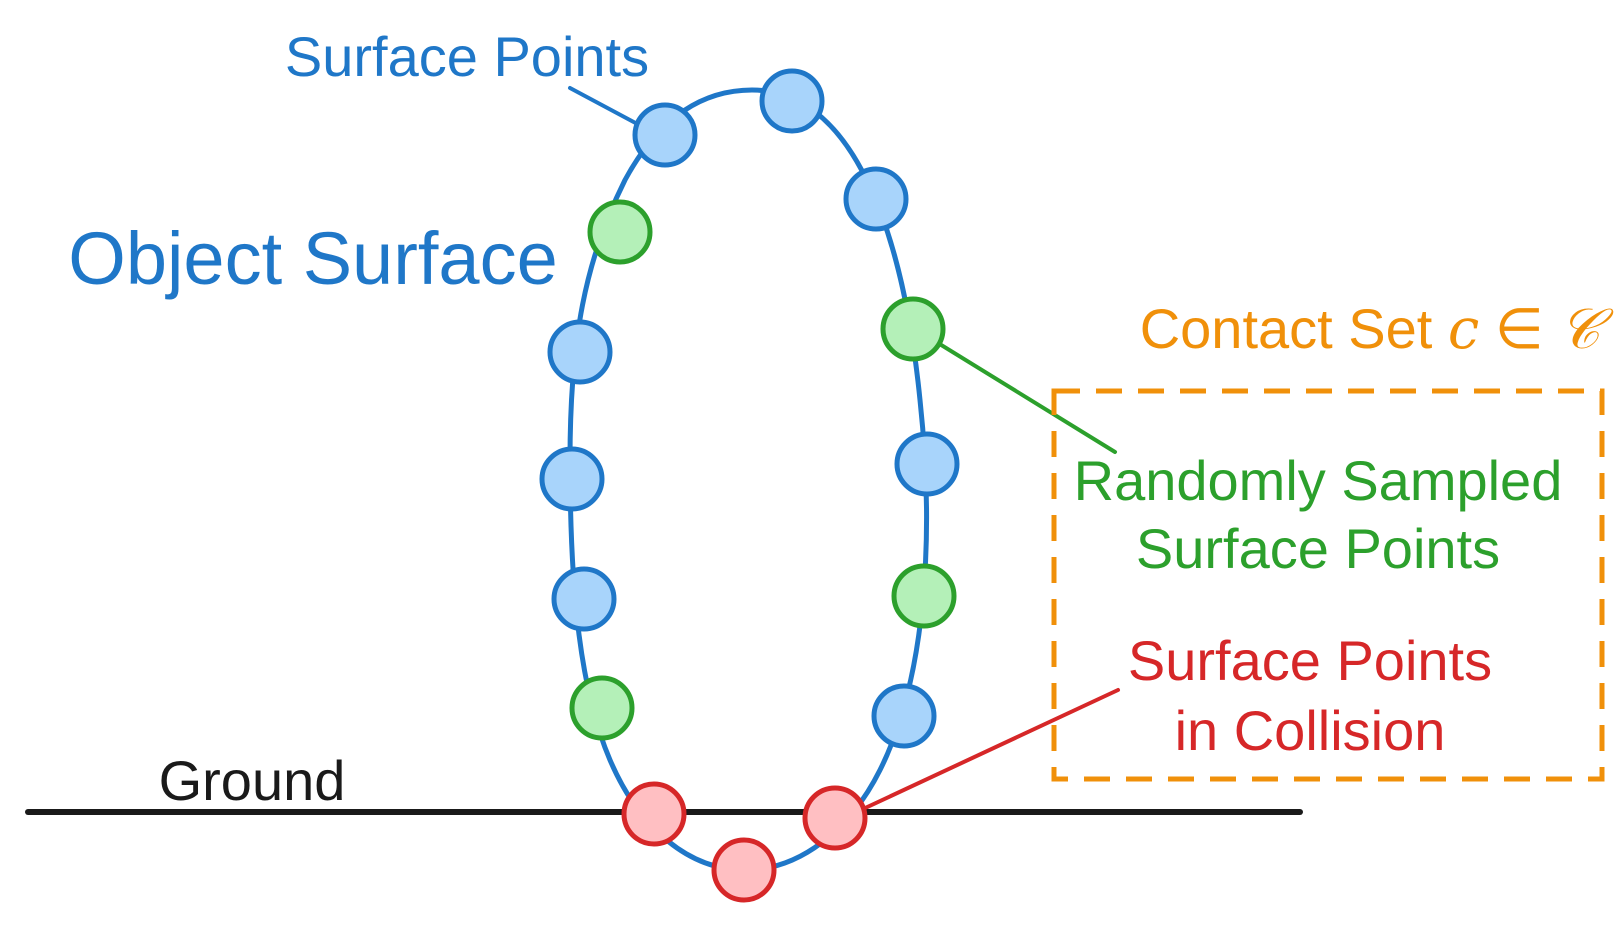 The width and height of the screenshot is (1624, 927). Describe the element at coordinates (467, 56) in the screenshot. I see `surface-points-label: Surface Points` at that location.